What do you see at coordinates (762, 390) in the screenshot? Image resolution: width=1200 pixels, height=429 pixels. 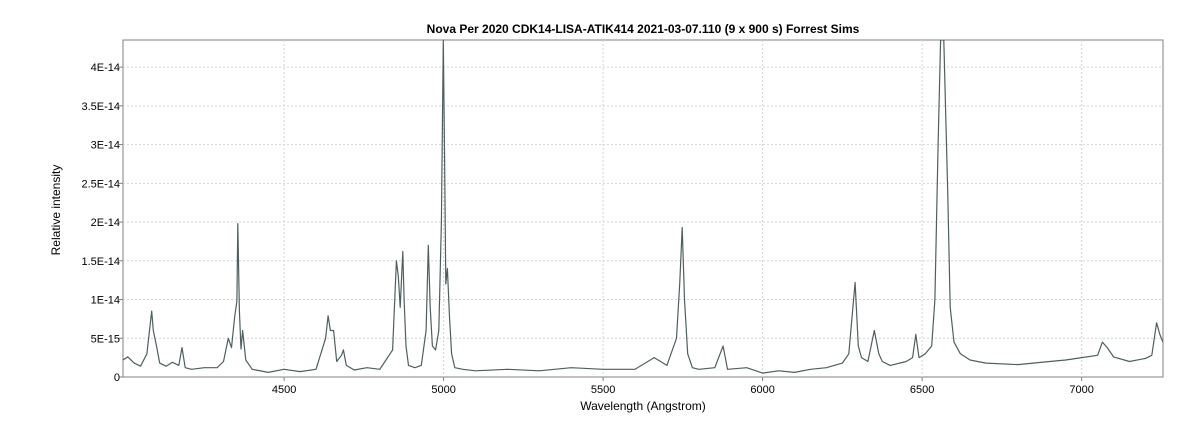 I see `x-tick-label: 6000` at bounding box center [762, 390].